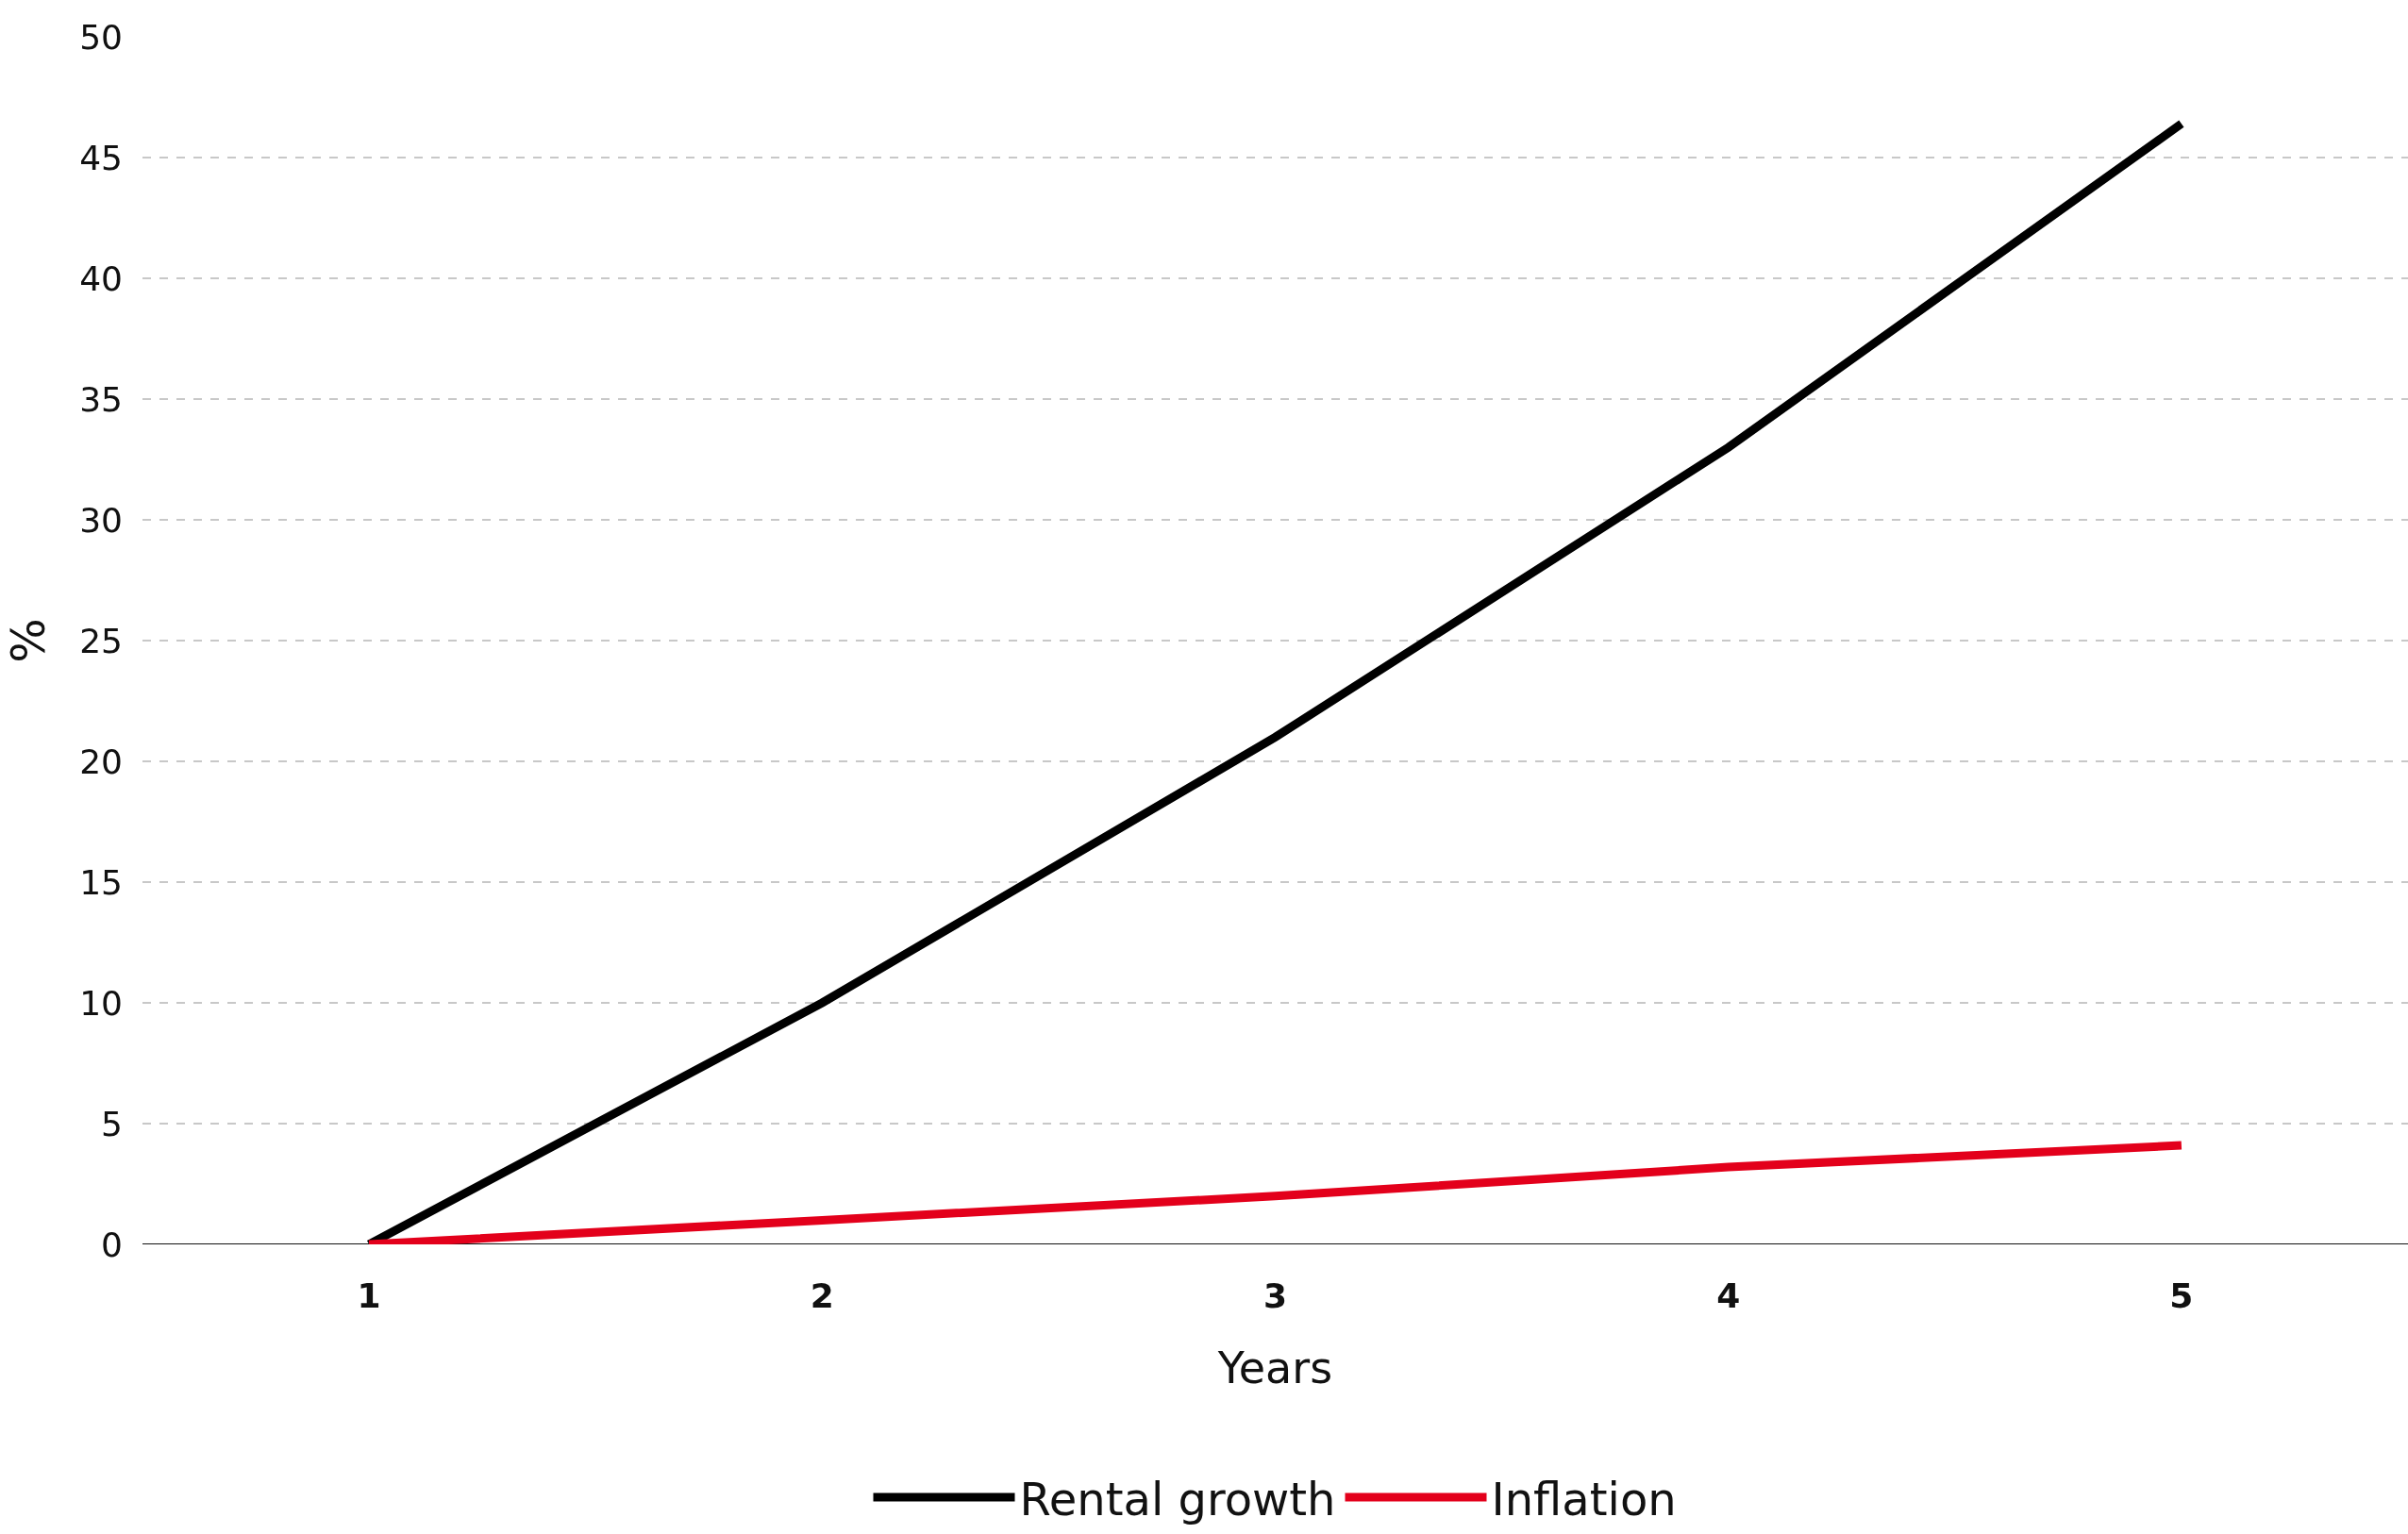 The image size is (2408, 1534). What do you see at coordinates (101, 157) in the screenshot?
I see `y-tick-label: 45` at bounding box center [101, 157].